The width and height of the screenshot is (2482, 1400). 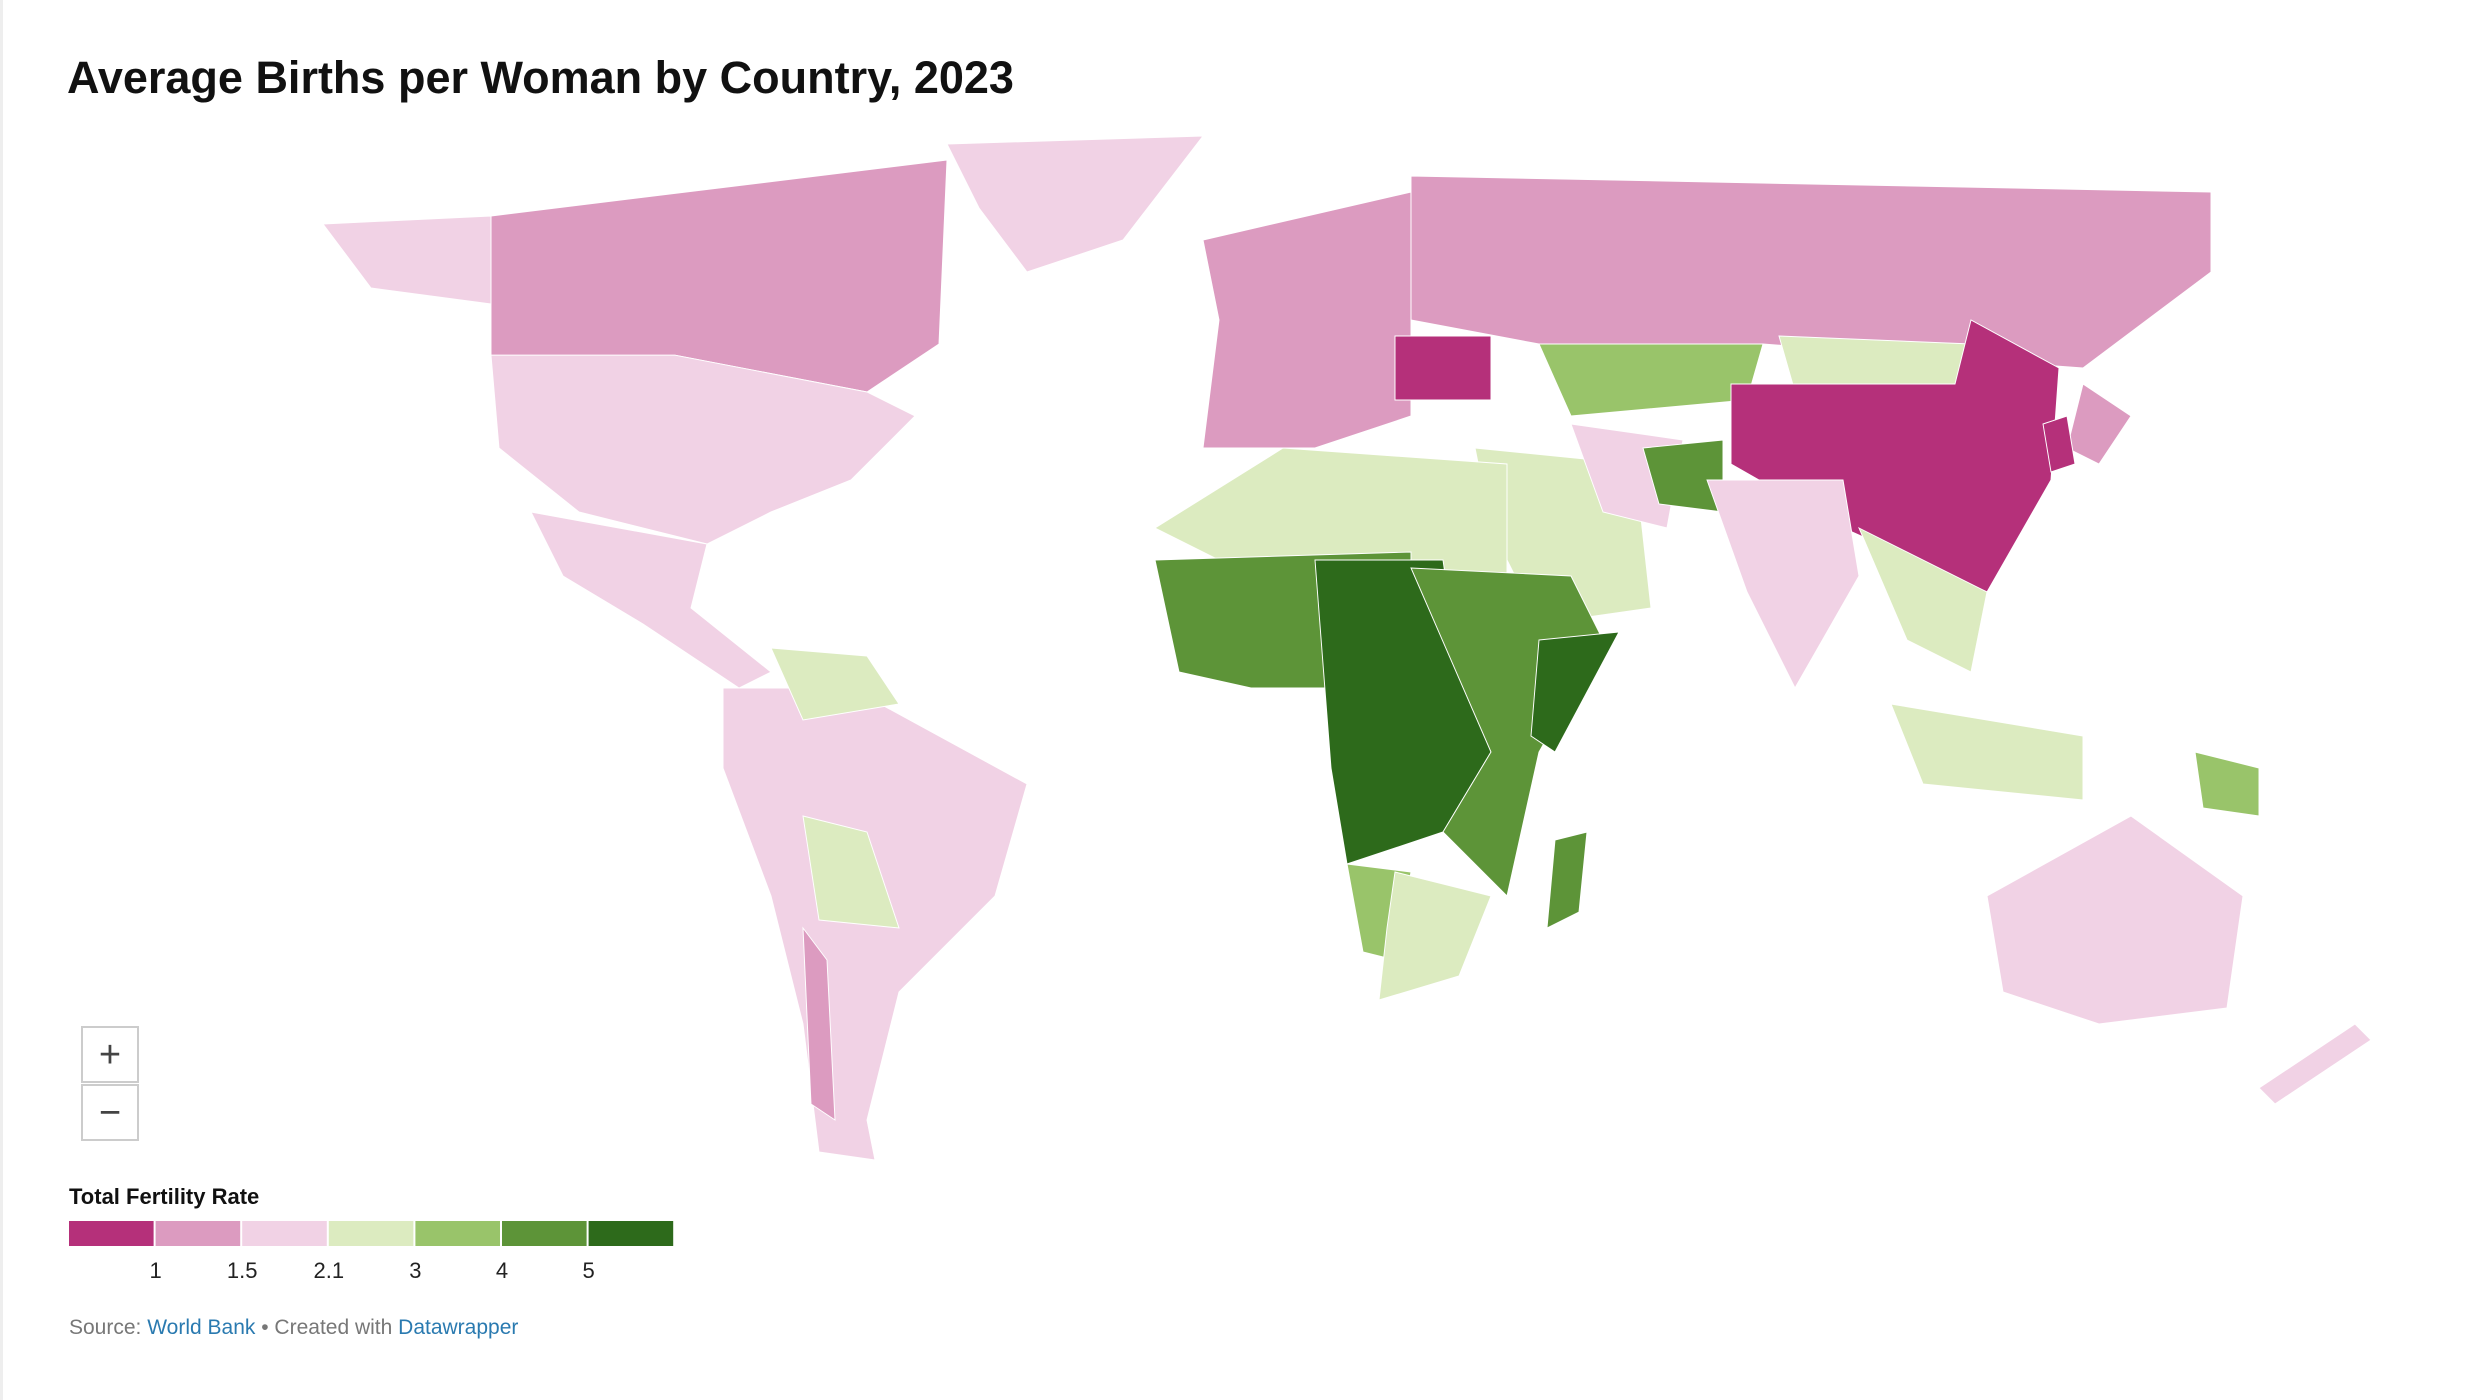 What do you see at coordinates (458, 1327) in the screenshot?
I see `tool-link: Datawrapper` at bounding box center [458, 1327].